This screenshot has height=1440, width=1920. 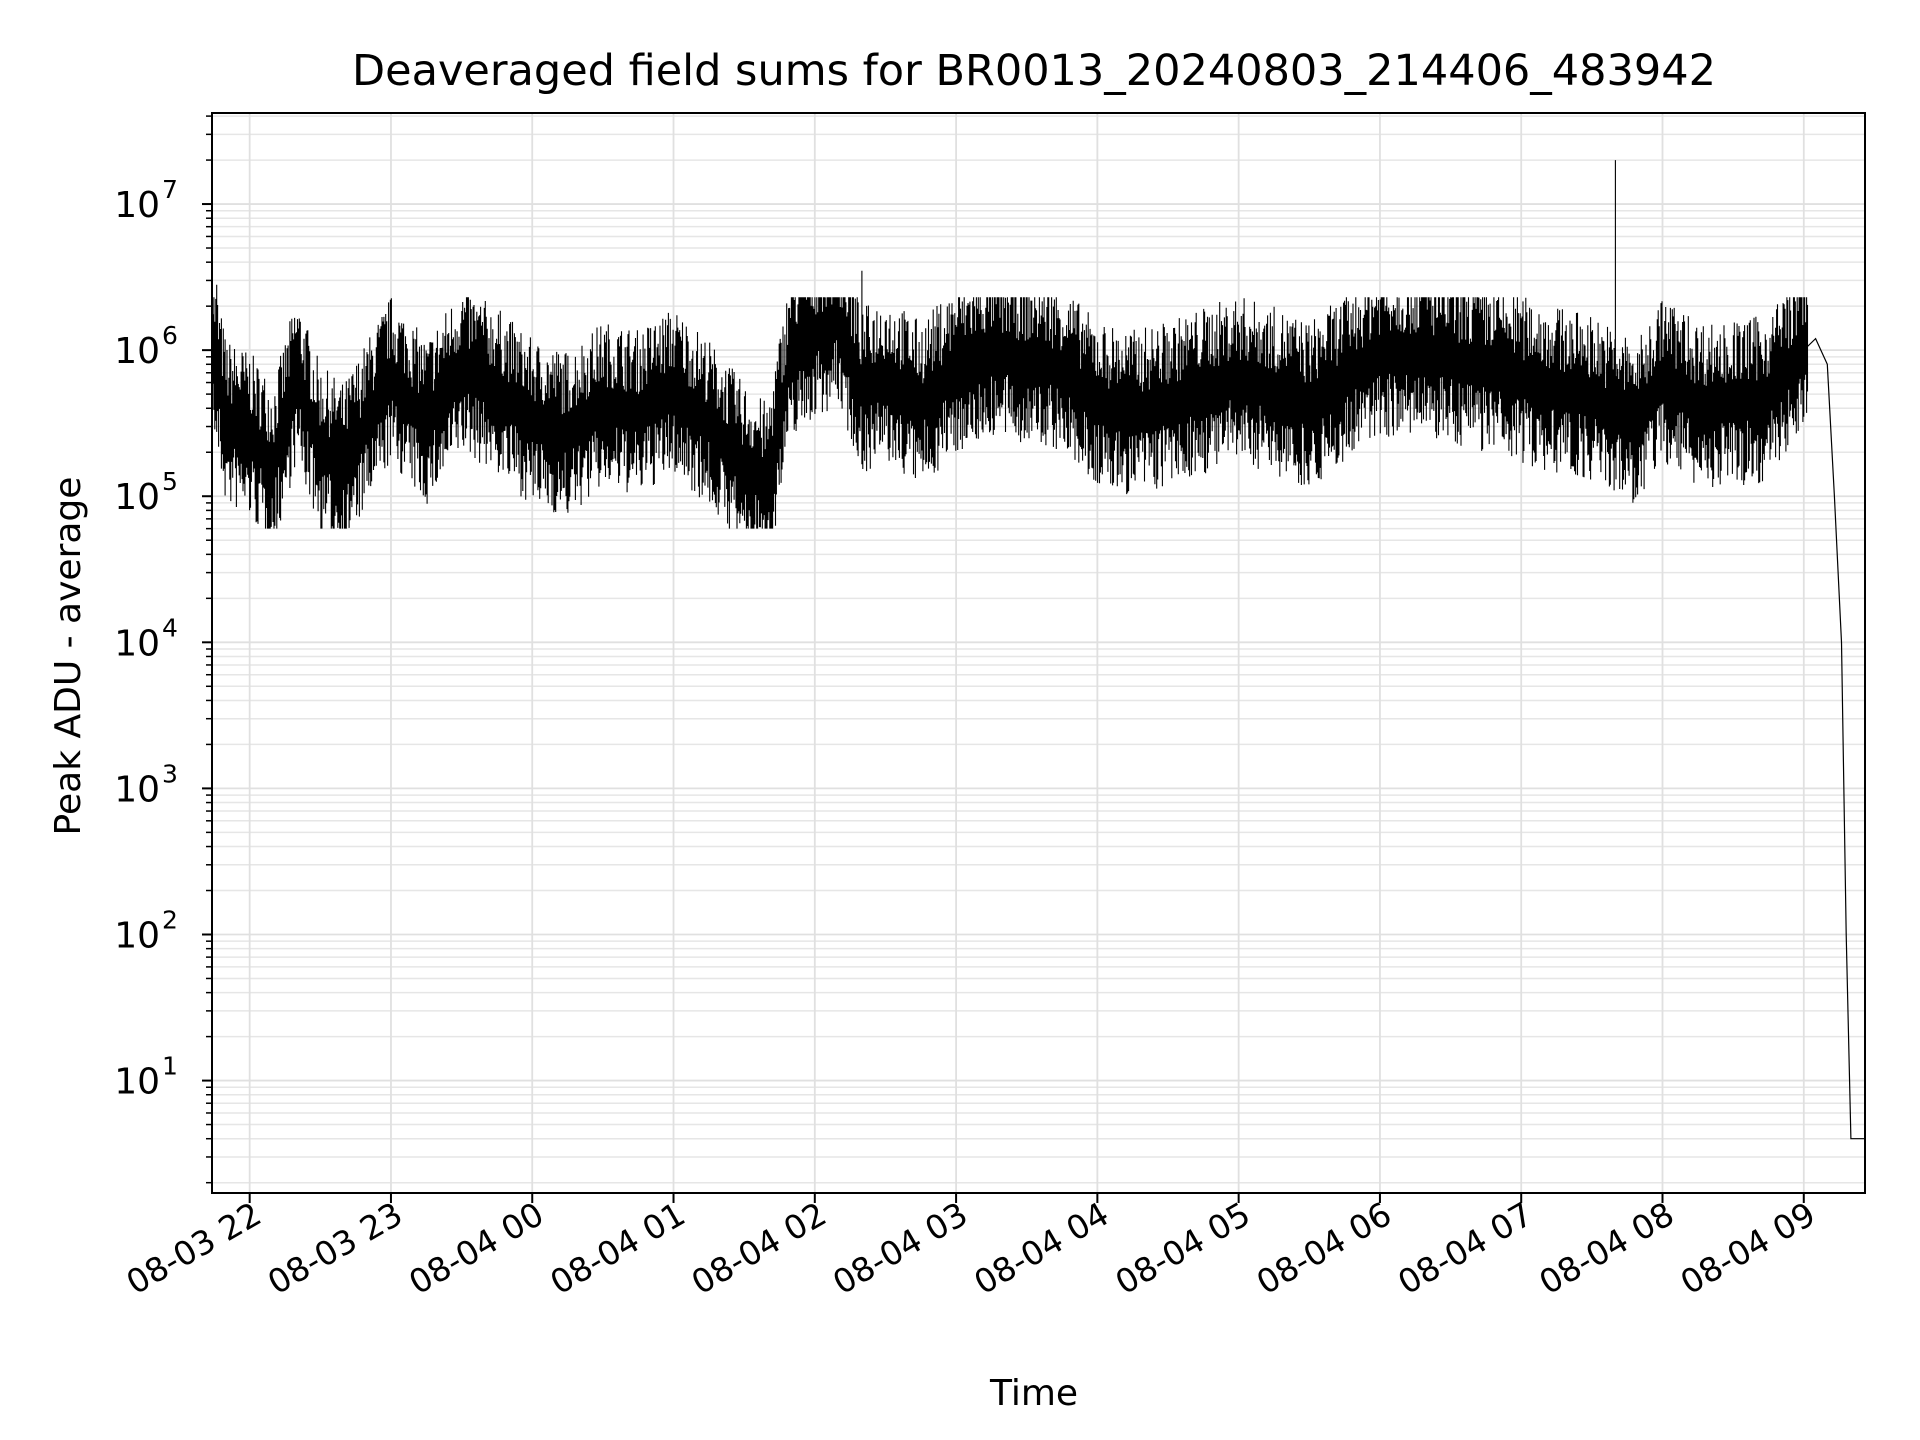 What do you see at coordinates (170, 627) in the screenshot?
I see `y-tick-label-exponent: 4` at bounding box center [170, 627].